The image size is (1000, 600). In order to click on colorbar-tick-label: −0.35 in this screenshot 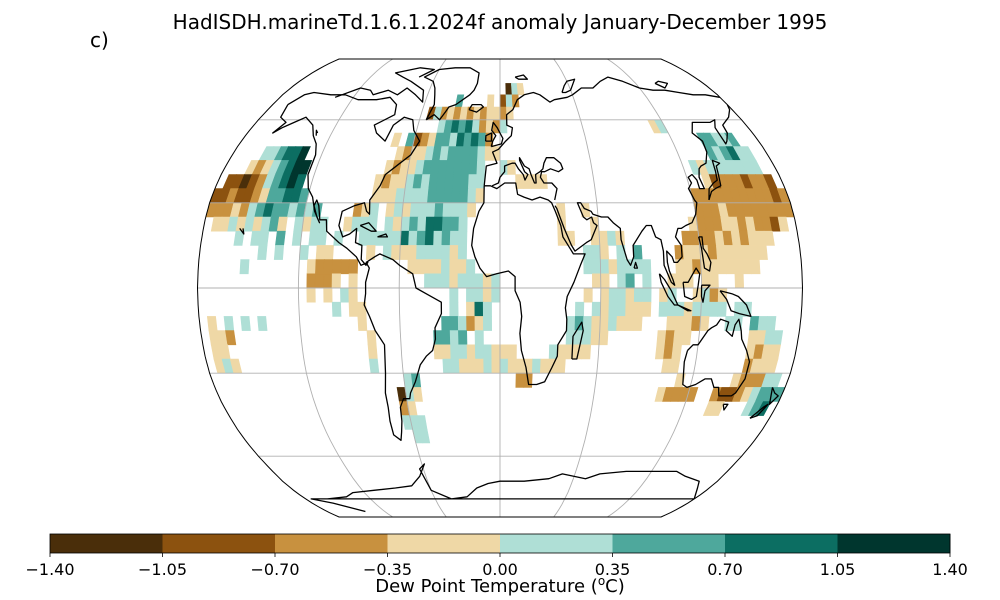, I will do `click(387, 569)`.